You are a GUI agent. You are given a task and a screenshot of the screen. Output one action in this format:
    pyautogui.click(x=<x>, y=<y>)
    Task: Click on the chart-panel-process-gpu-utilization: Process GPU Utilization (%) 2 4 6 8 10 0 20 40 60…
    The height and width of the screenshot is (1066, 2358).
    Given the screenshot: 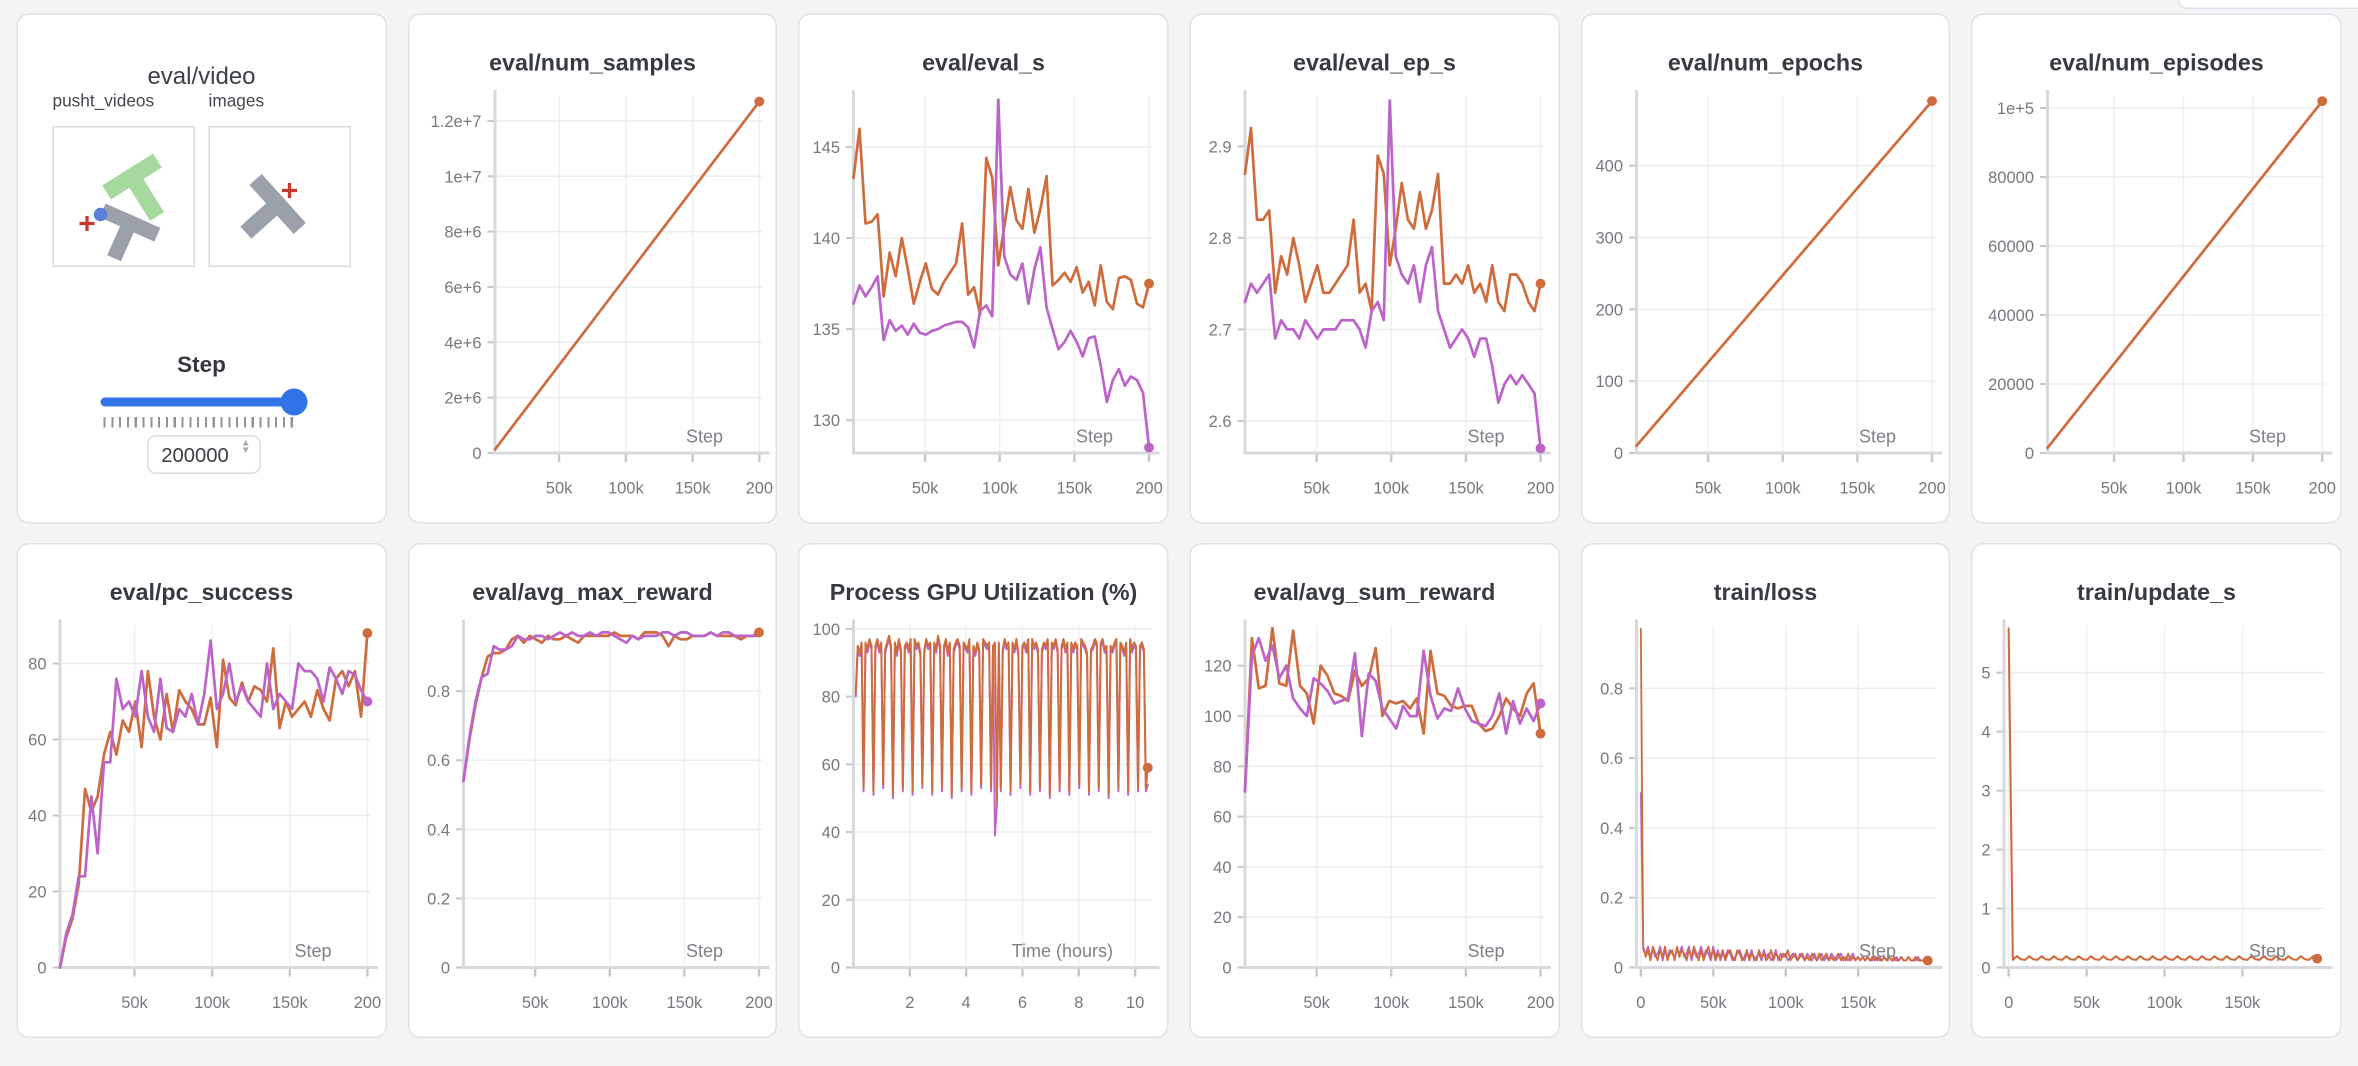 What is the action you would take?
    pyautogui.click(x=983, y=790)
    